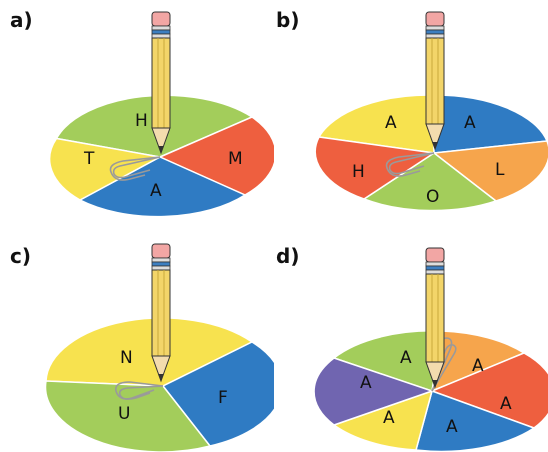 This screenshot has width=548, height=452. I want to click on sector-label-d-2: A, so click(478, 366).